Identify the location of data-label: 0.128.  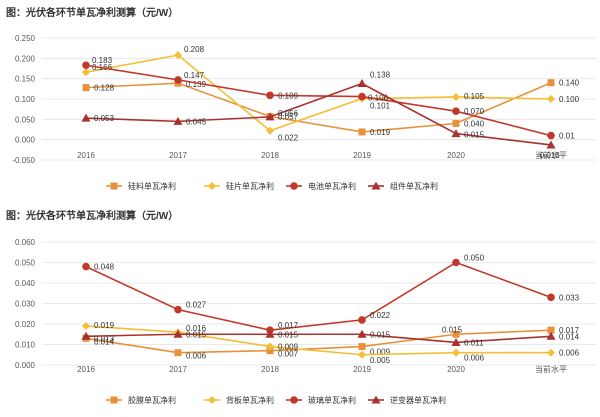
(104, 88).